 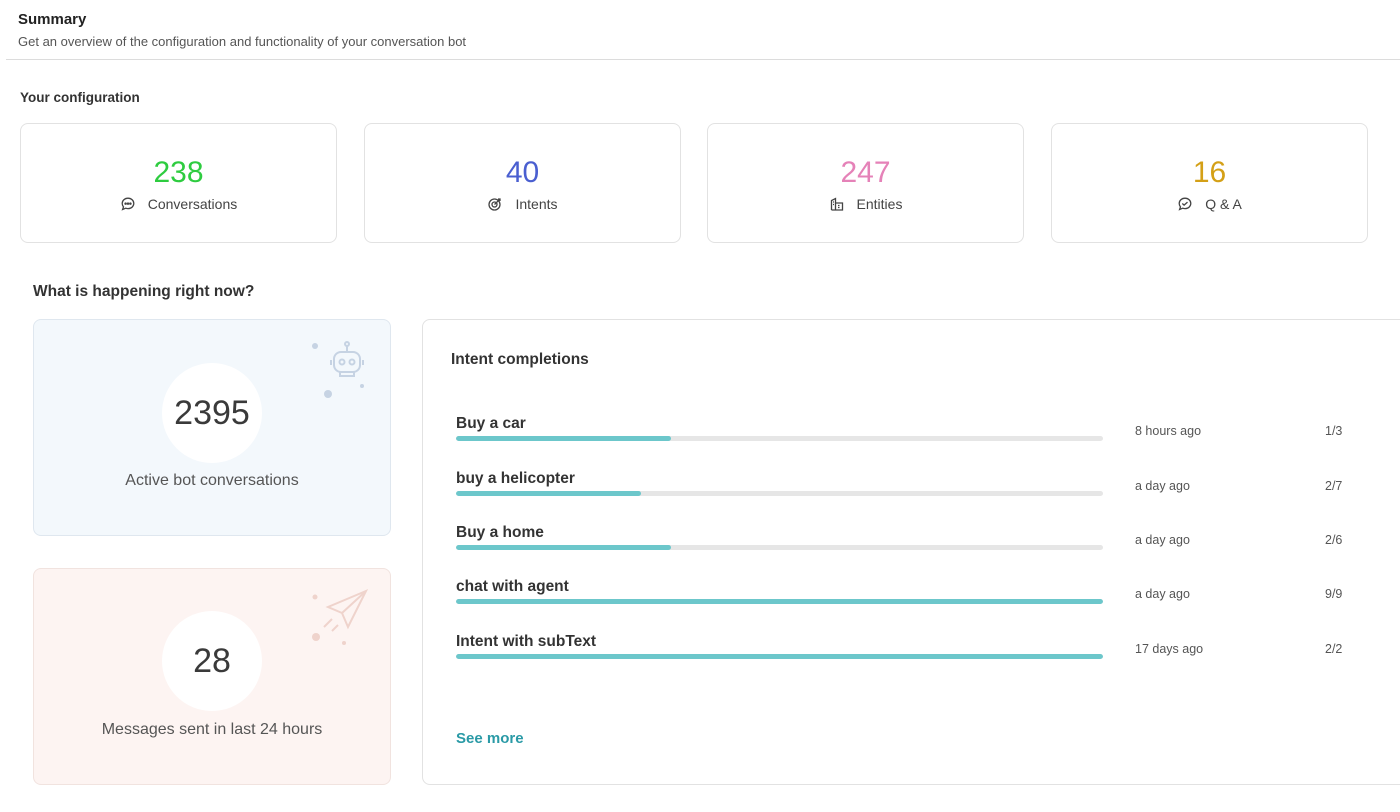 I want to click on entities-card: 247 Entities, so click(x=865, y=183).